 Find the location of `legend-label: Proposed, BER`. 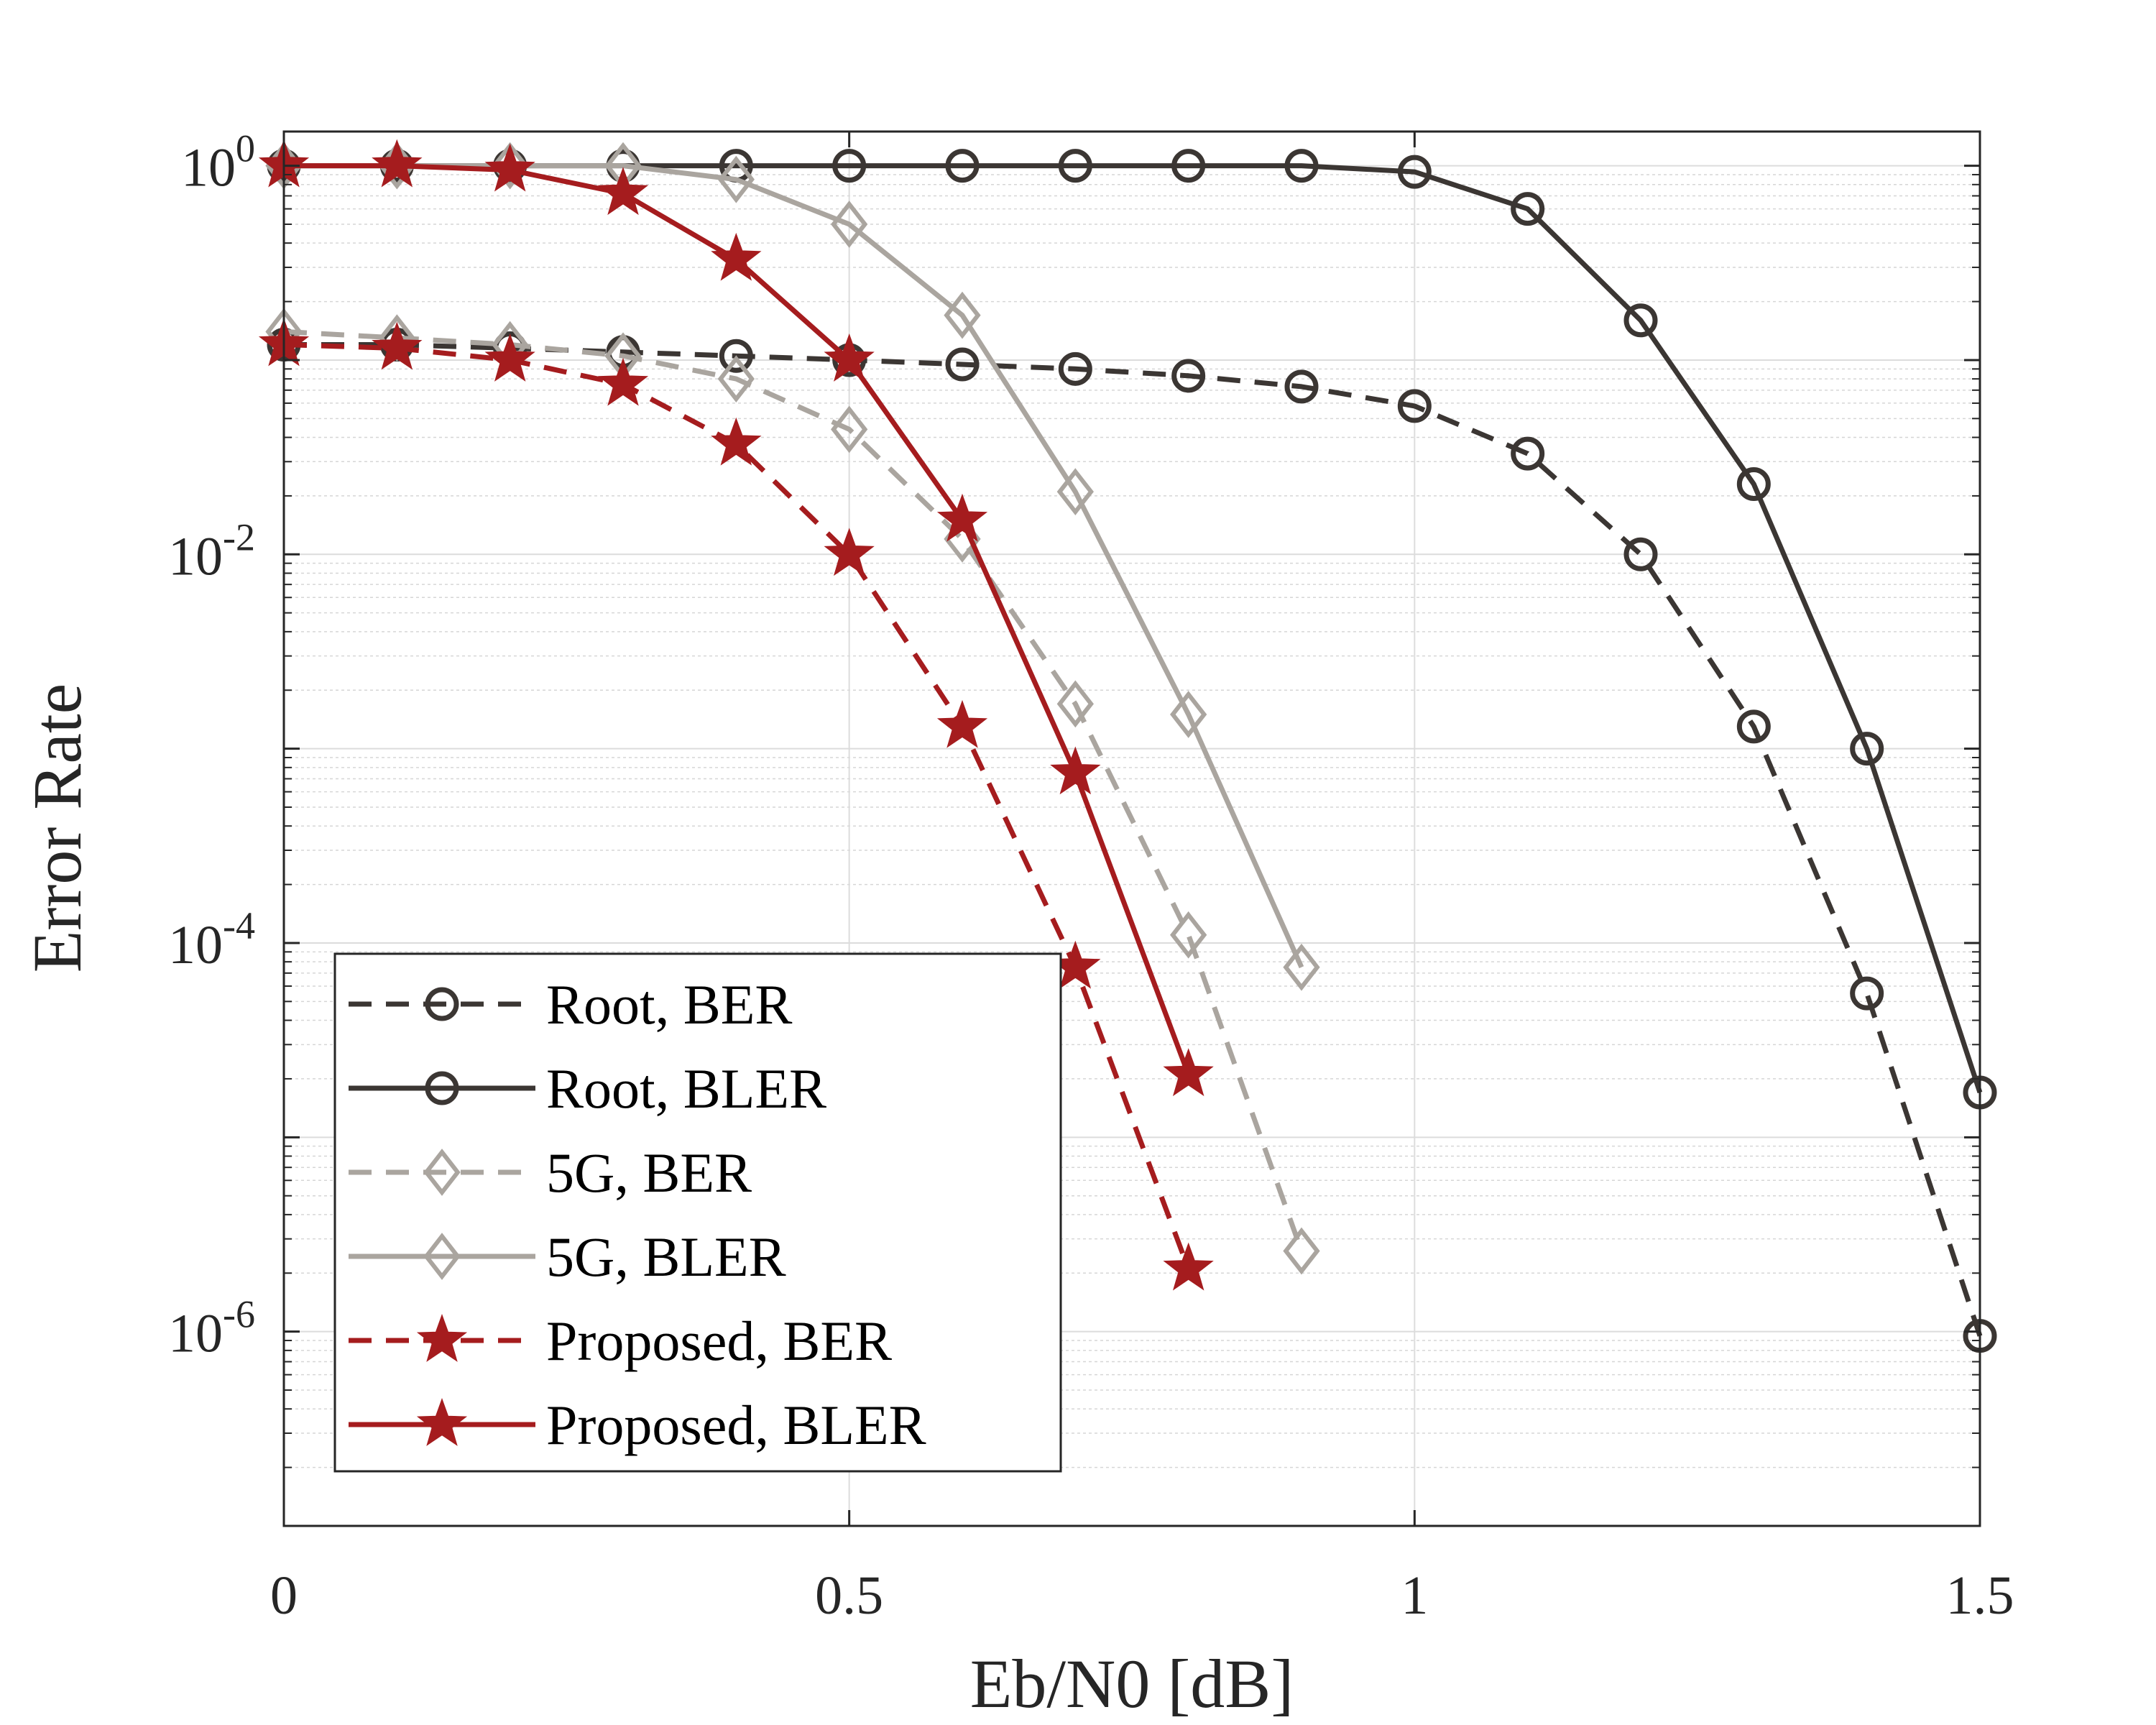

legend-label: Proposed, BER is located at coordinates (719, 1341).